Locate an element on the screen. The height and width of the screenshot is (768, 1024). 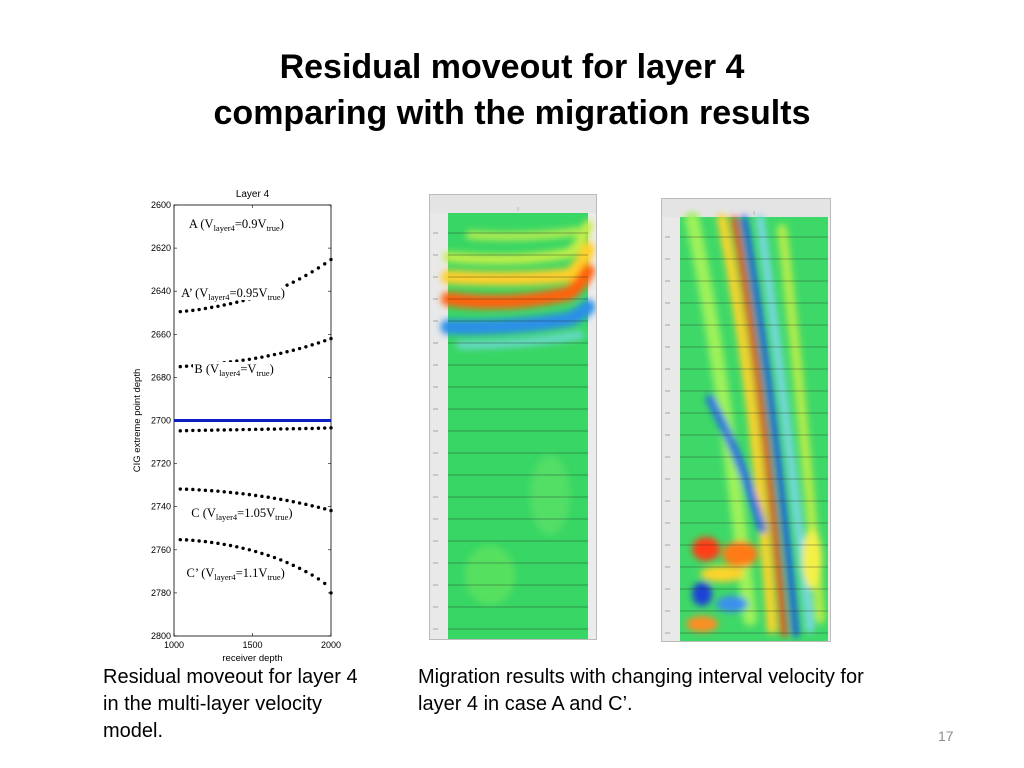
curve-label-text: =1.05V is located at coordinates (256, 512).